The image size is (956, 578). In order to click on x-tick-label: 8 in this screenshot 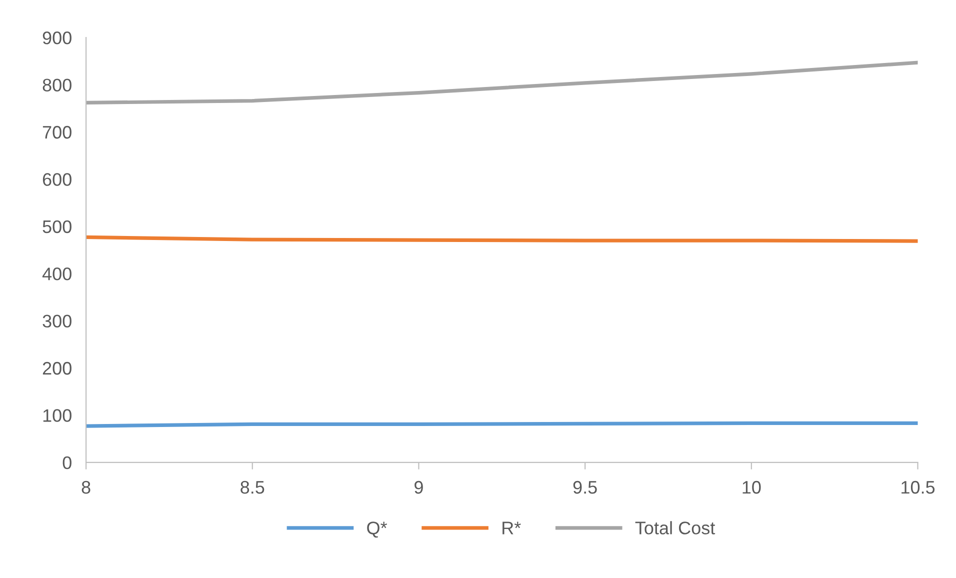, I will do `click(86, 487)`.